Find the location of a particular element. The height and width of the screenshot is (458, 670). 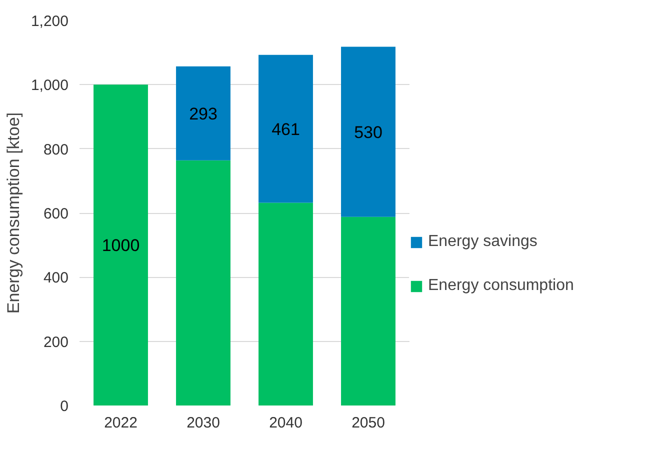

data-label: 1000 is located at coordinates (121, 246).